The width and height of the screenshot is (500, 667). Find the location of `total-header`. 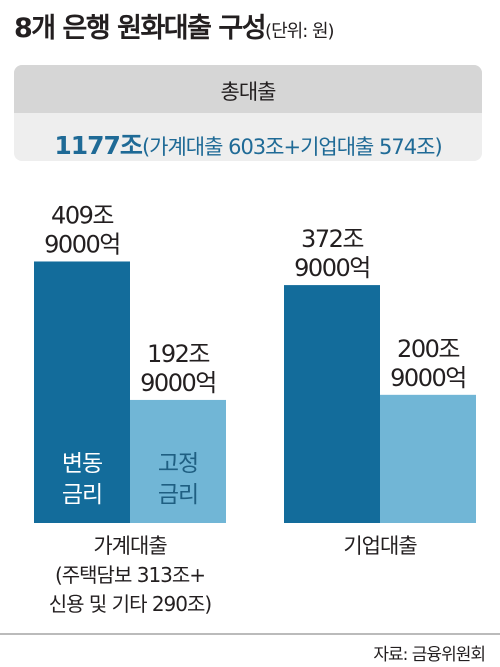

total-header is located at coordinates (248, 89).